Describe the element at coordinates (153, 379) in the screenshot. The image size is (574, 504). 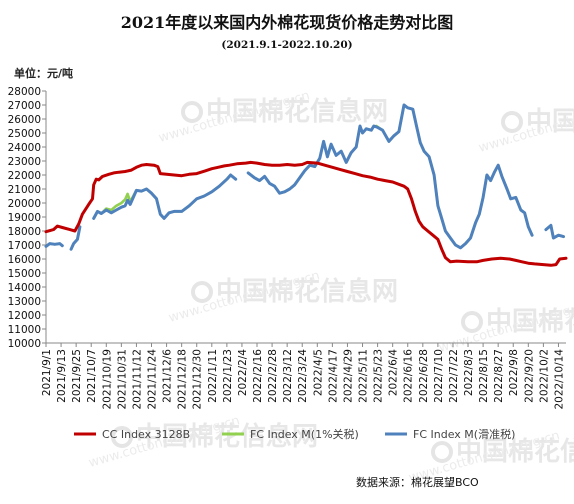
I see `x-tick-label: 2021/11/24` at that location.